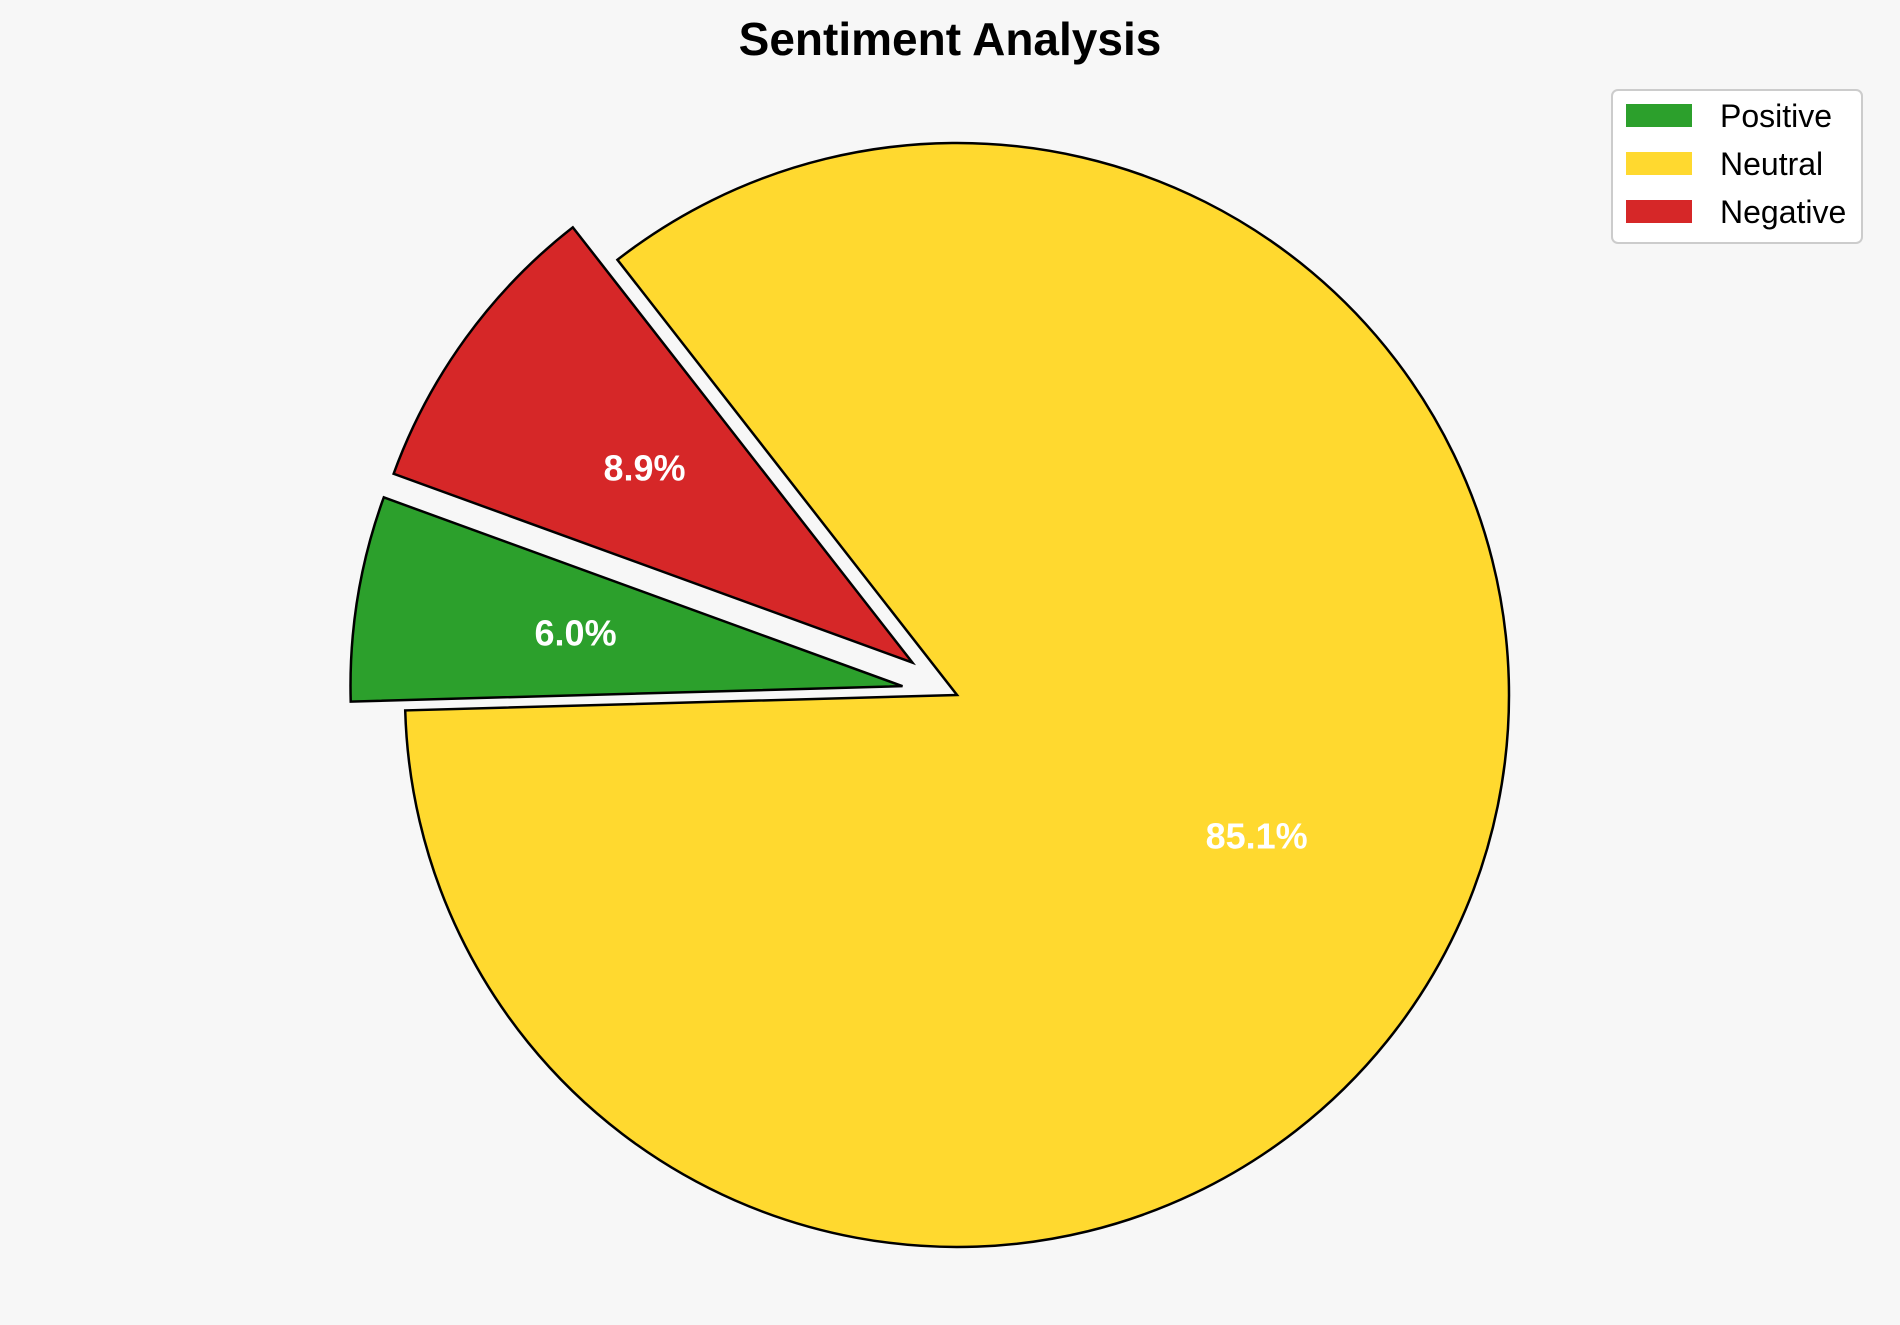 The image size is (1900, 1325). I want to click on slice-label-negative: 8.9%, so click(644, 467).